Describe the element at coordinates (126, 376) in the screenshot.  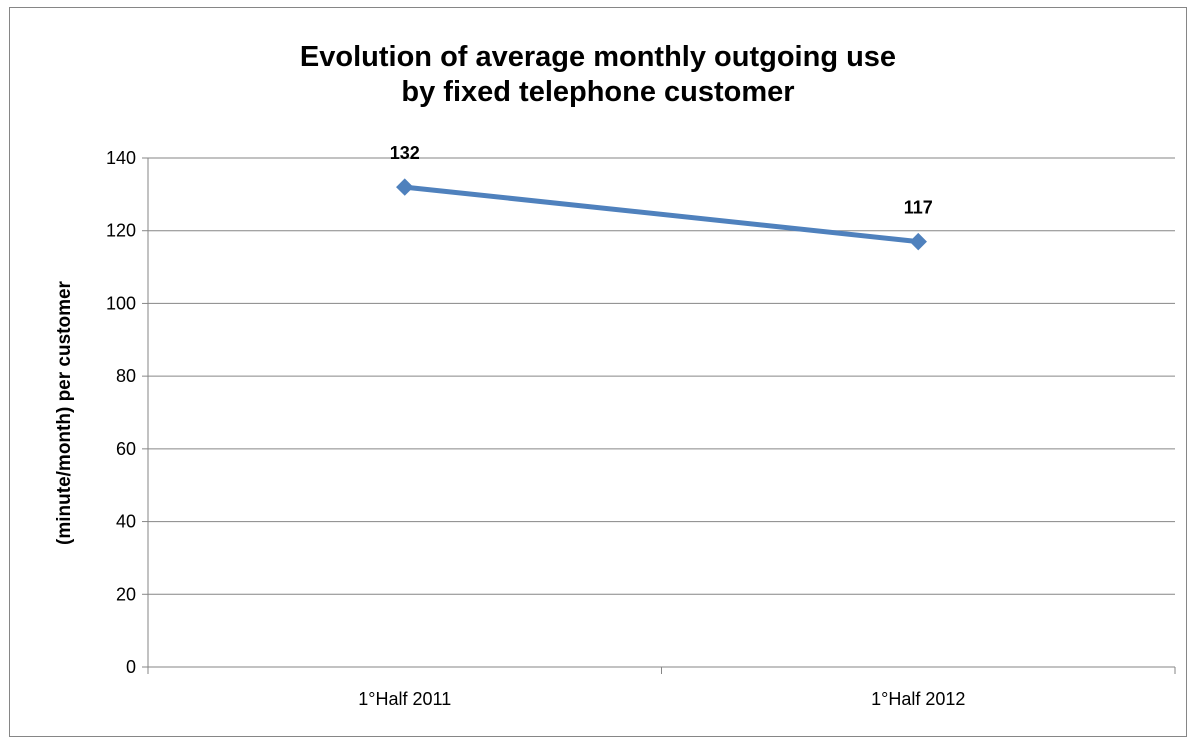
I see `y-tick-label: 80` at that location.